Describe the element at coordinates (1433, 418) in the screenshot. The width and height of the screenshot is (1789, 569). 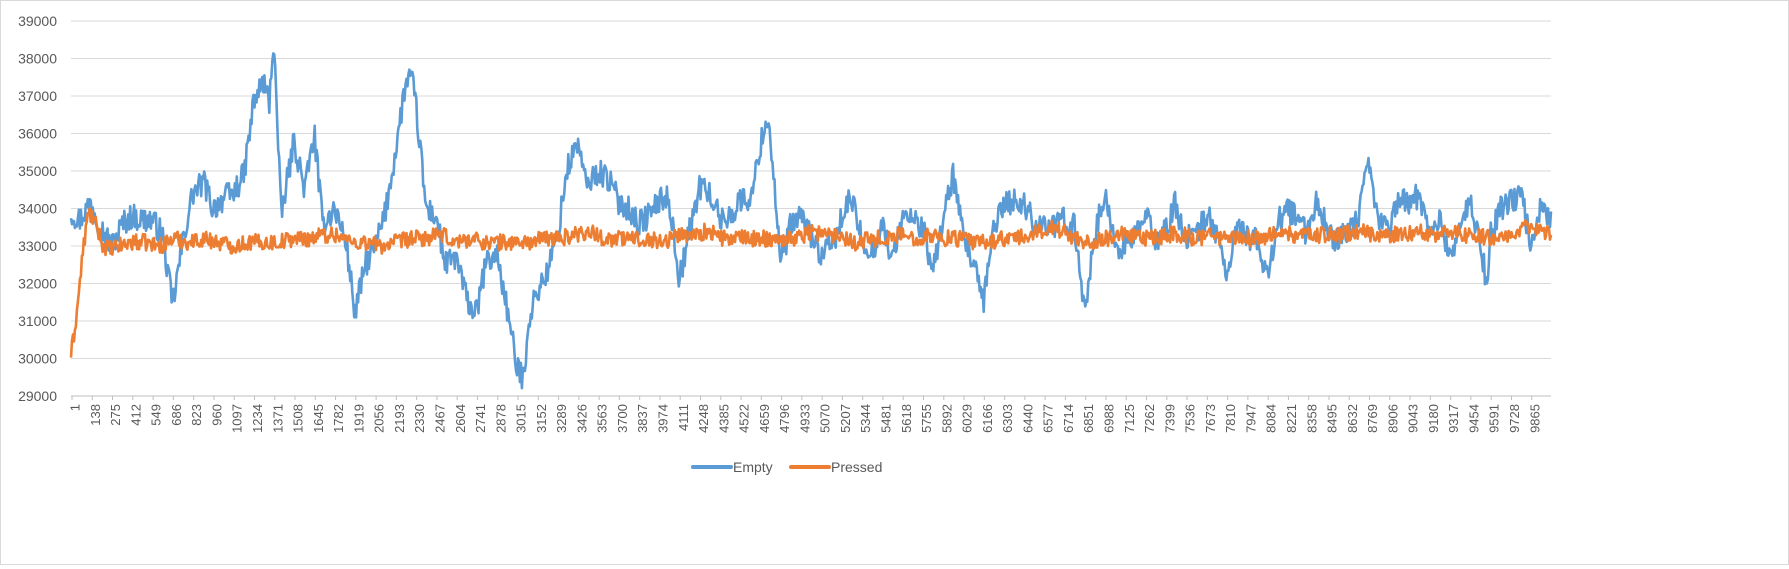
I see `x-tick-label: 9180` at that location.